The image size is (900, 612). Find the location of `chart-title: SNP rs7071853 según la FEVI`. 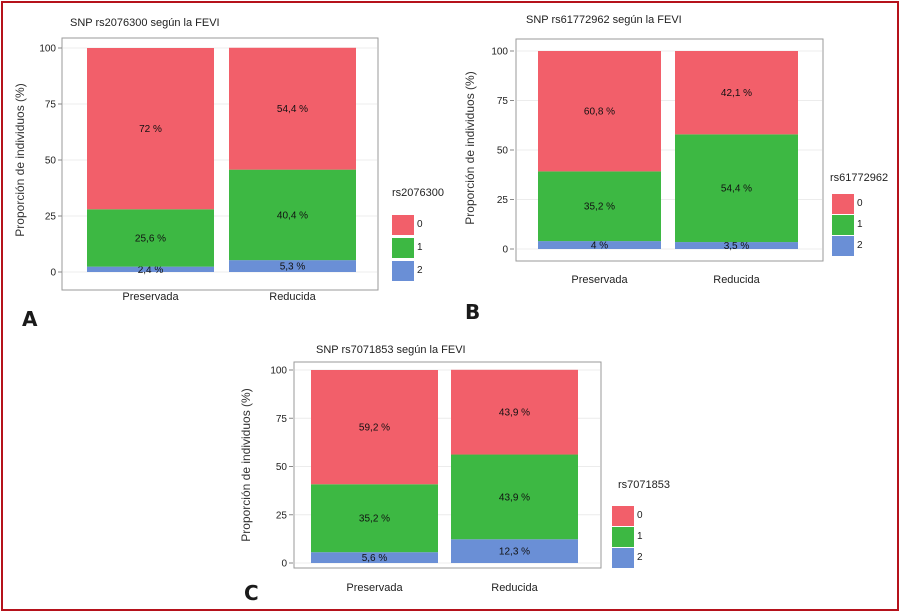

chart-title: SNP rs7071853 según la FEVI is located at coordinates (391, 350).